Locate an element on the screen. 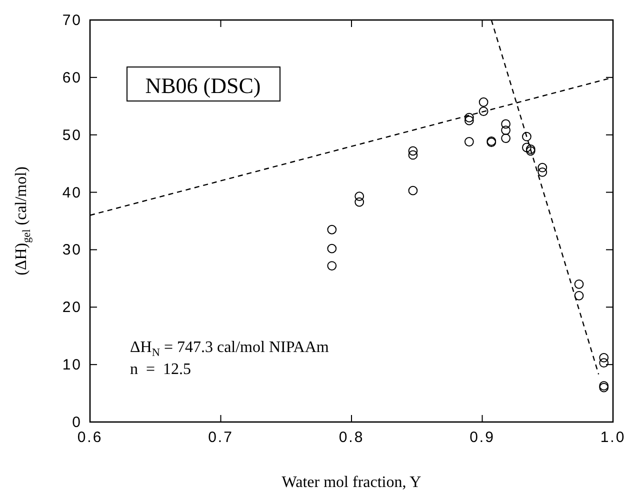  y-tick-label: 60 is located at coordinates (72, 77).